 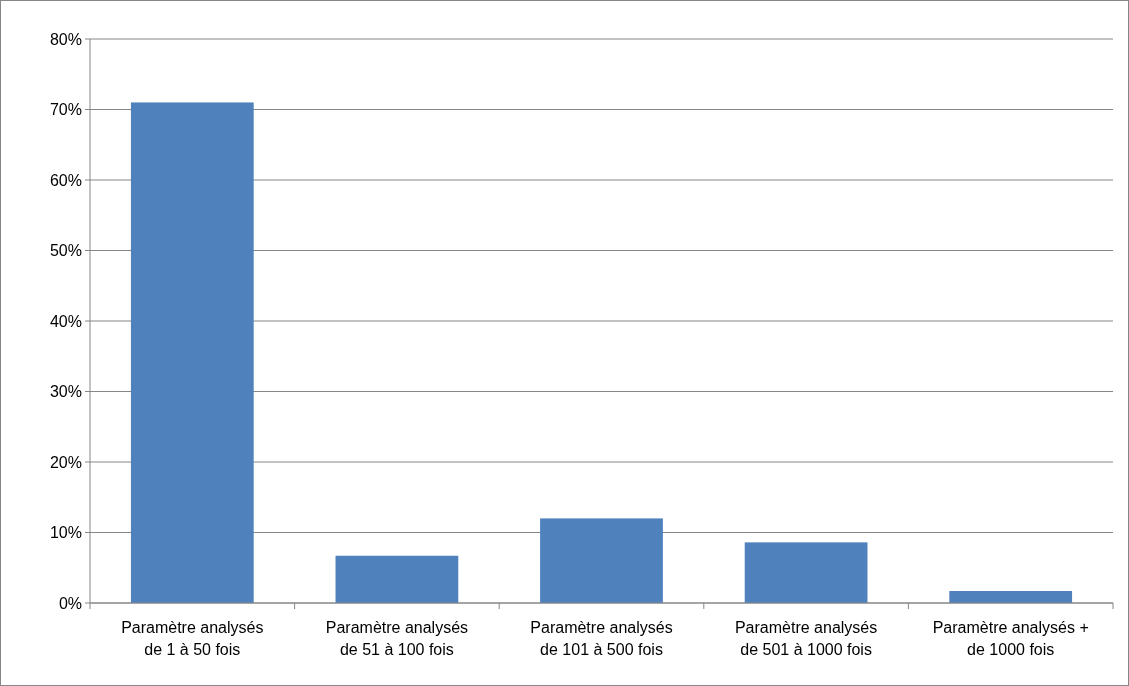 I want to click on x-tick-label: Paramètre analysés de 1 à 50 fois, so click(x=192, y=638).